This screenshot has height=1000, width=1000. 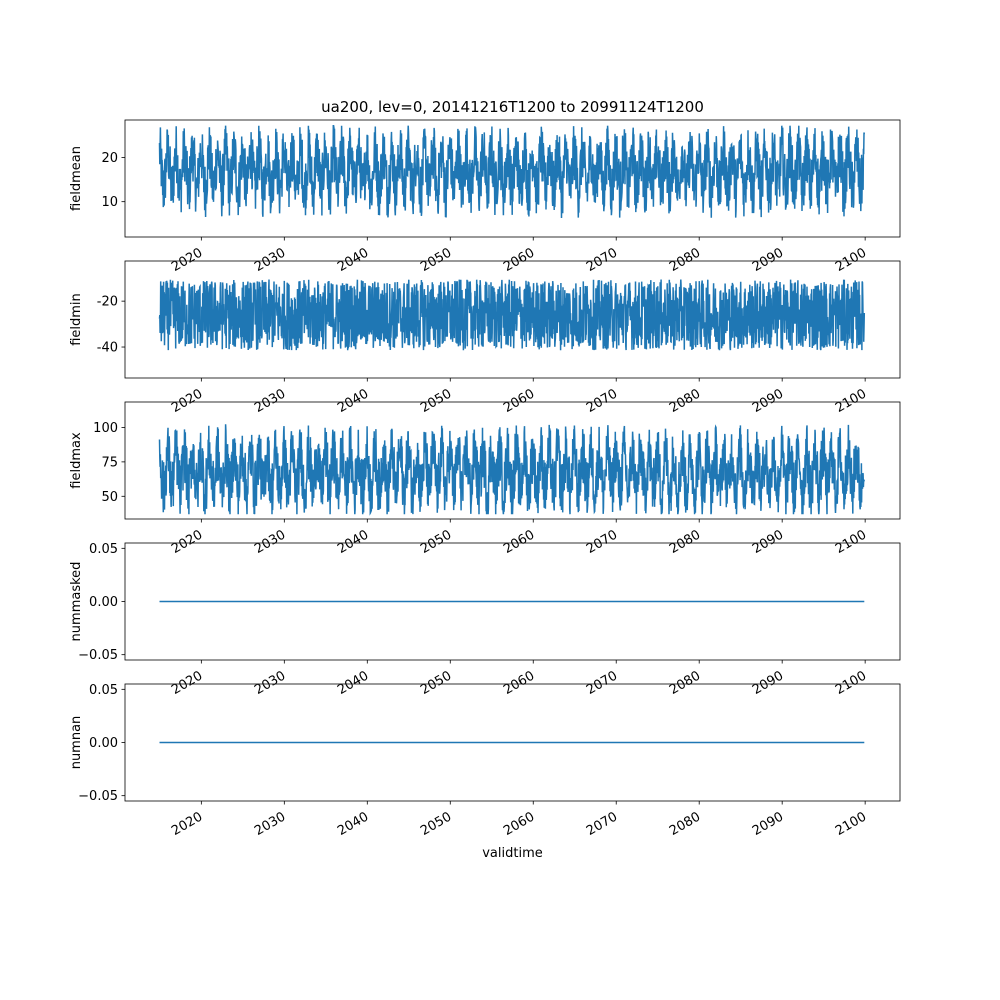 I want to click on series-line-fieldmin, so click(x=512, y=315).